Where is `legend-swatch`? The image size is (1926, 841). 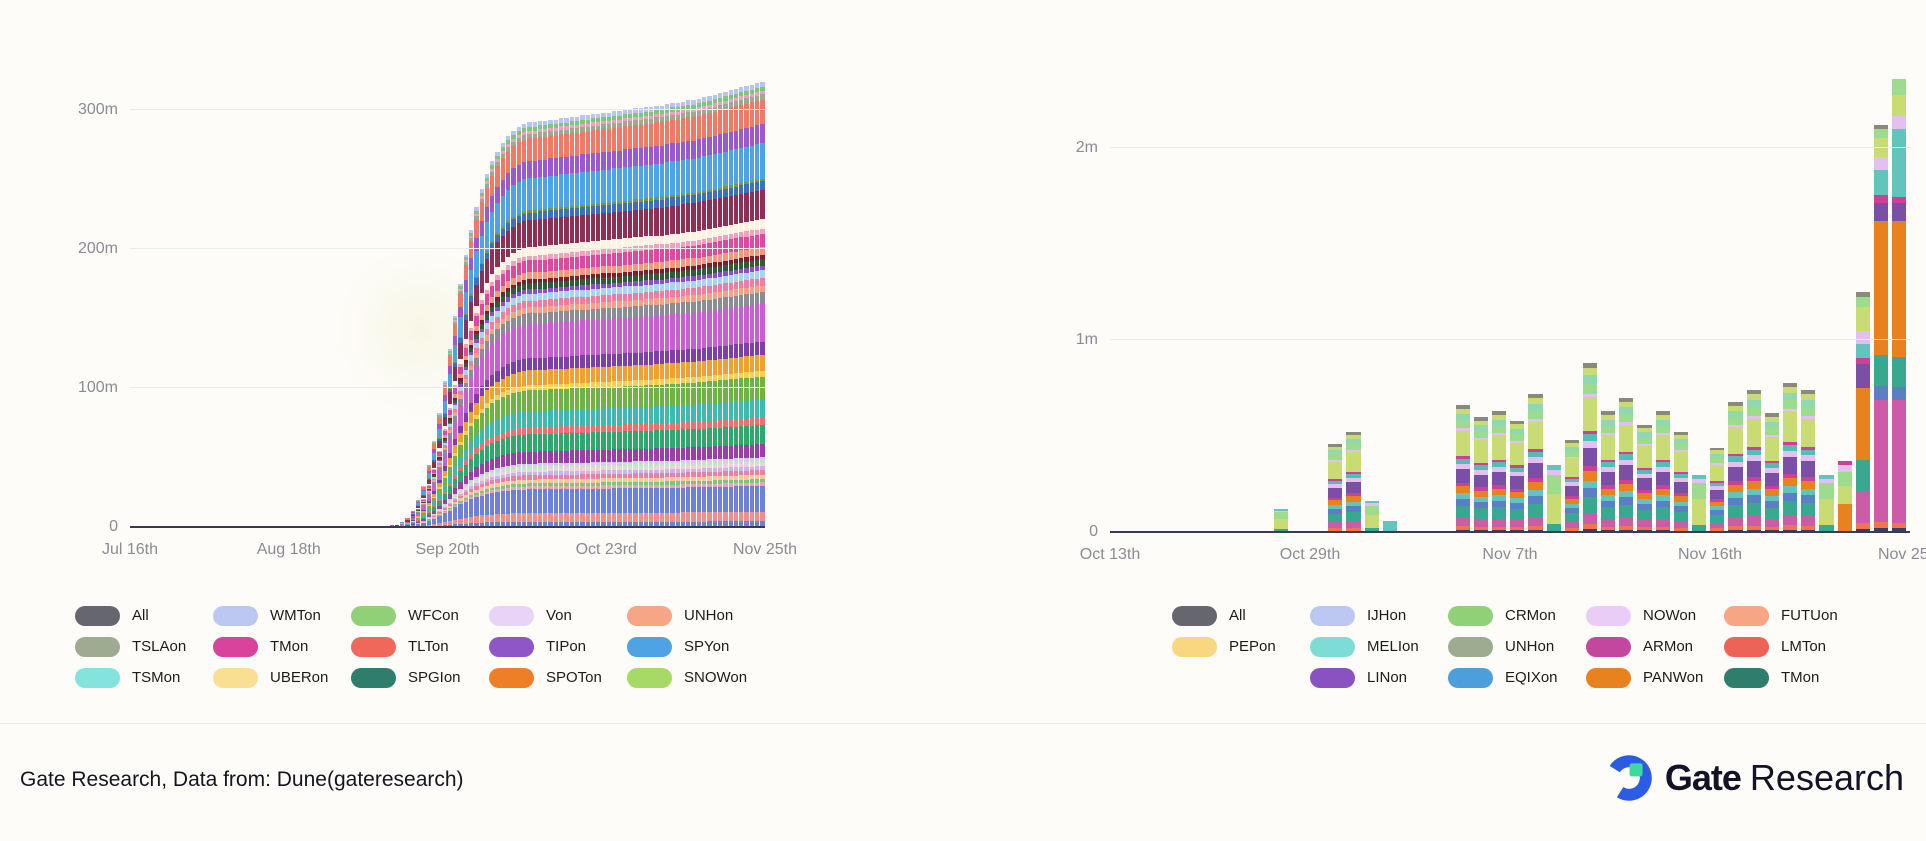 legend-swatch is located at coordinates (1746, 677).